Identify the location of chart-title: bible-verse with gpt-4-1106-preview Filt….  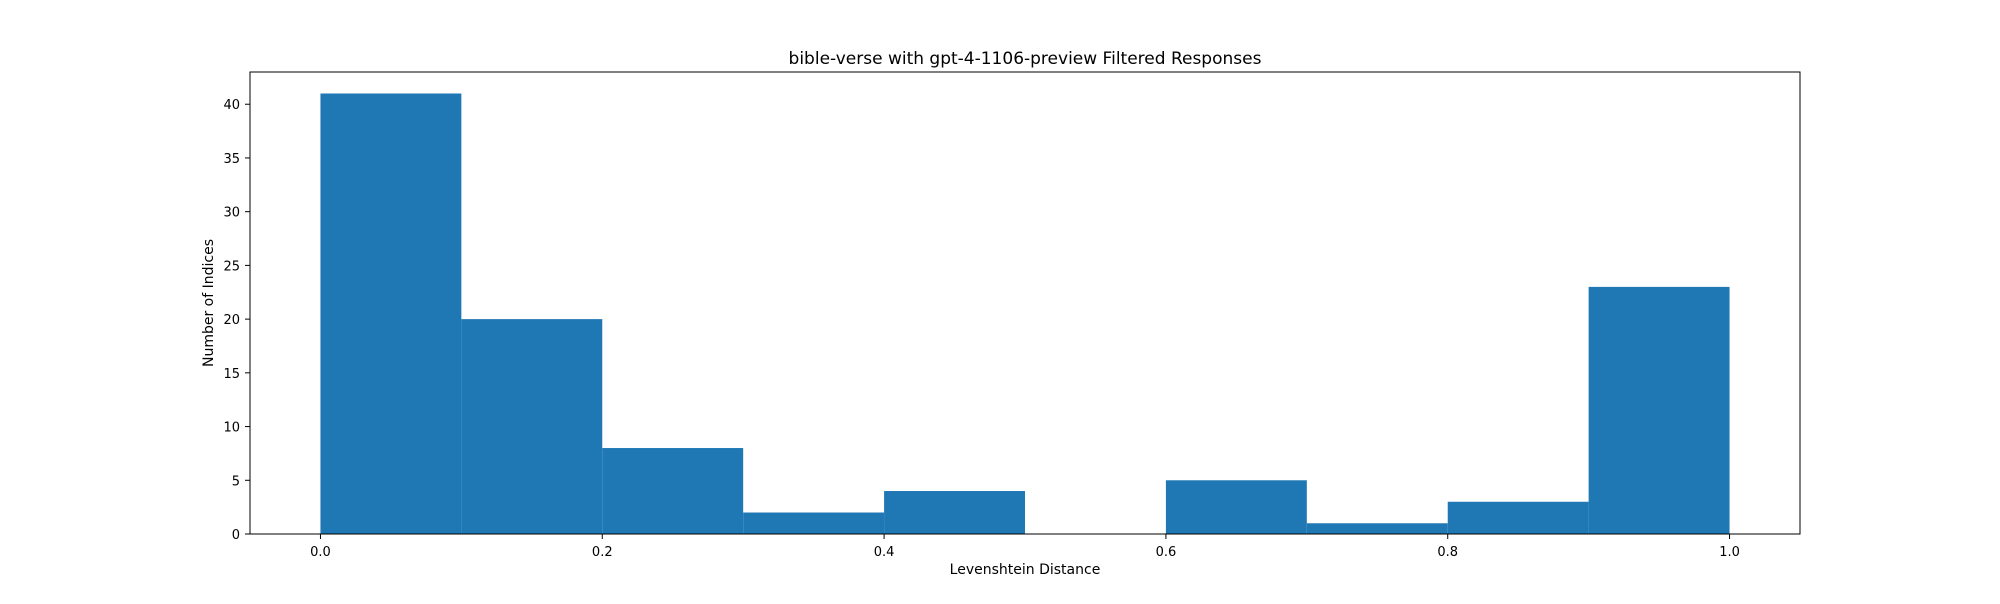
(1025, 59).